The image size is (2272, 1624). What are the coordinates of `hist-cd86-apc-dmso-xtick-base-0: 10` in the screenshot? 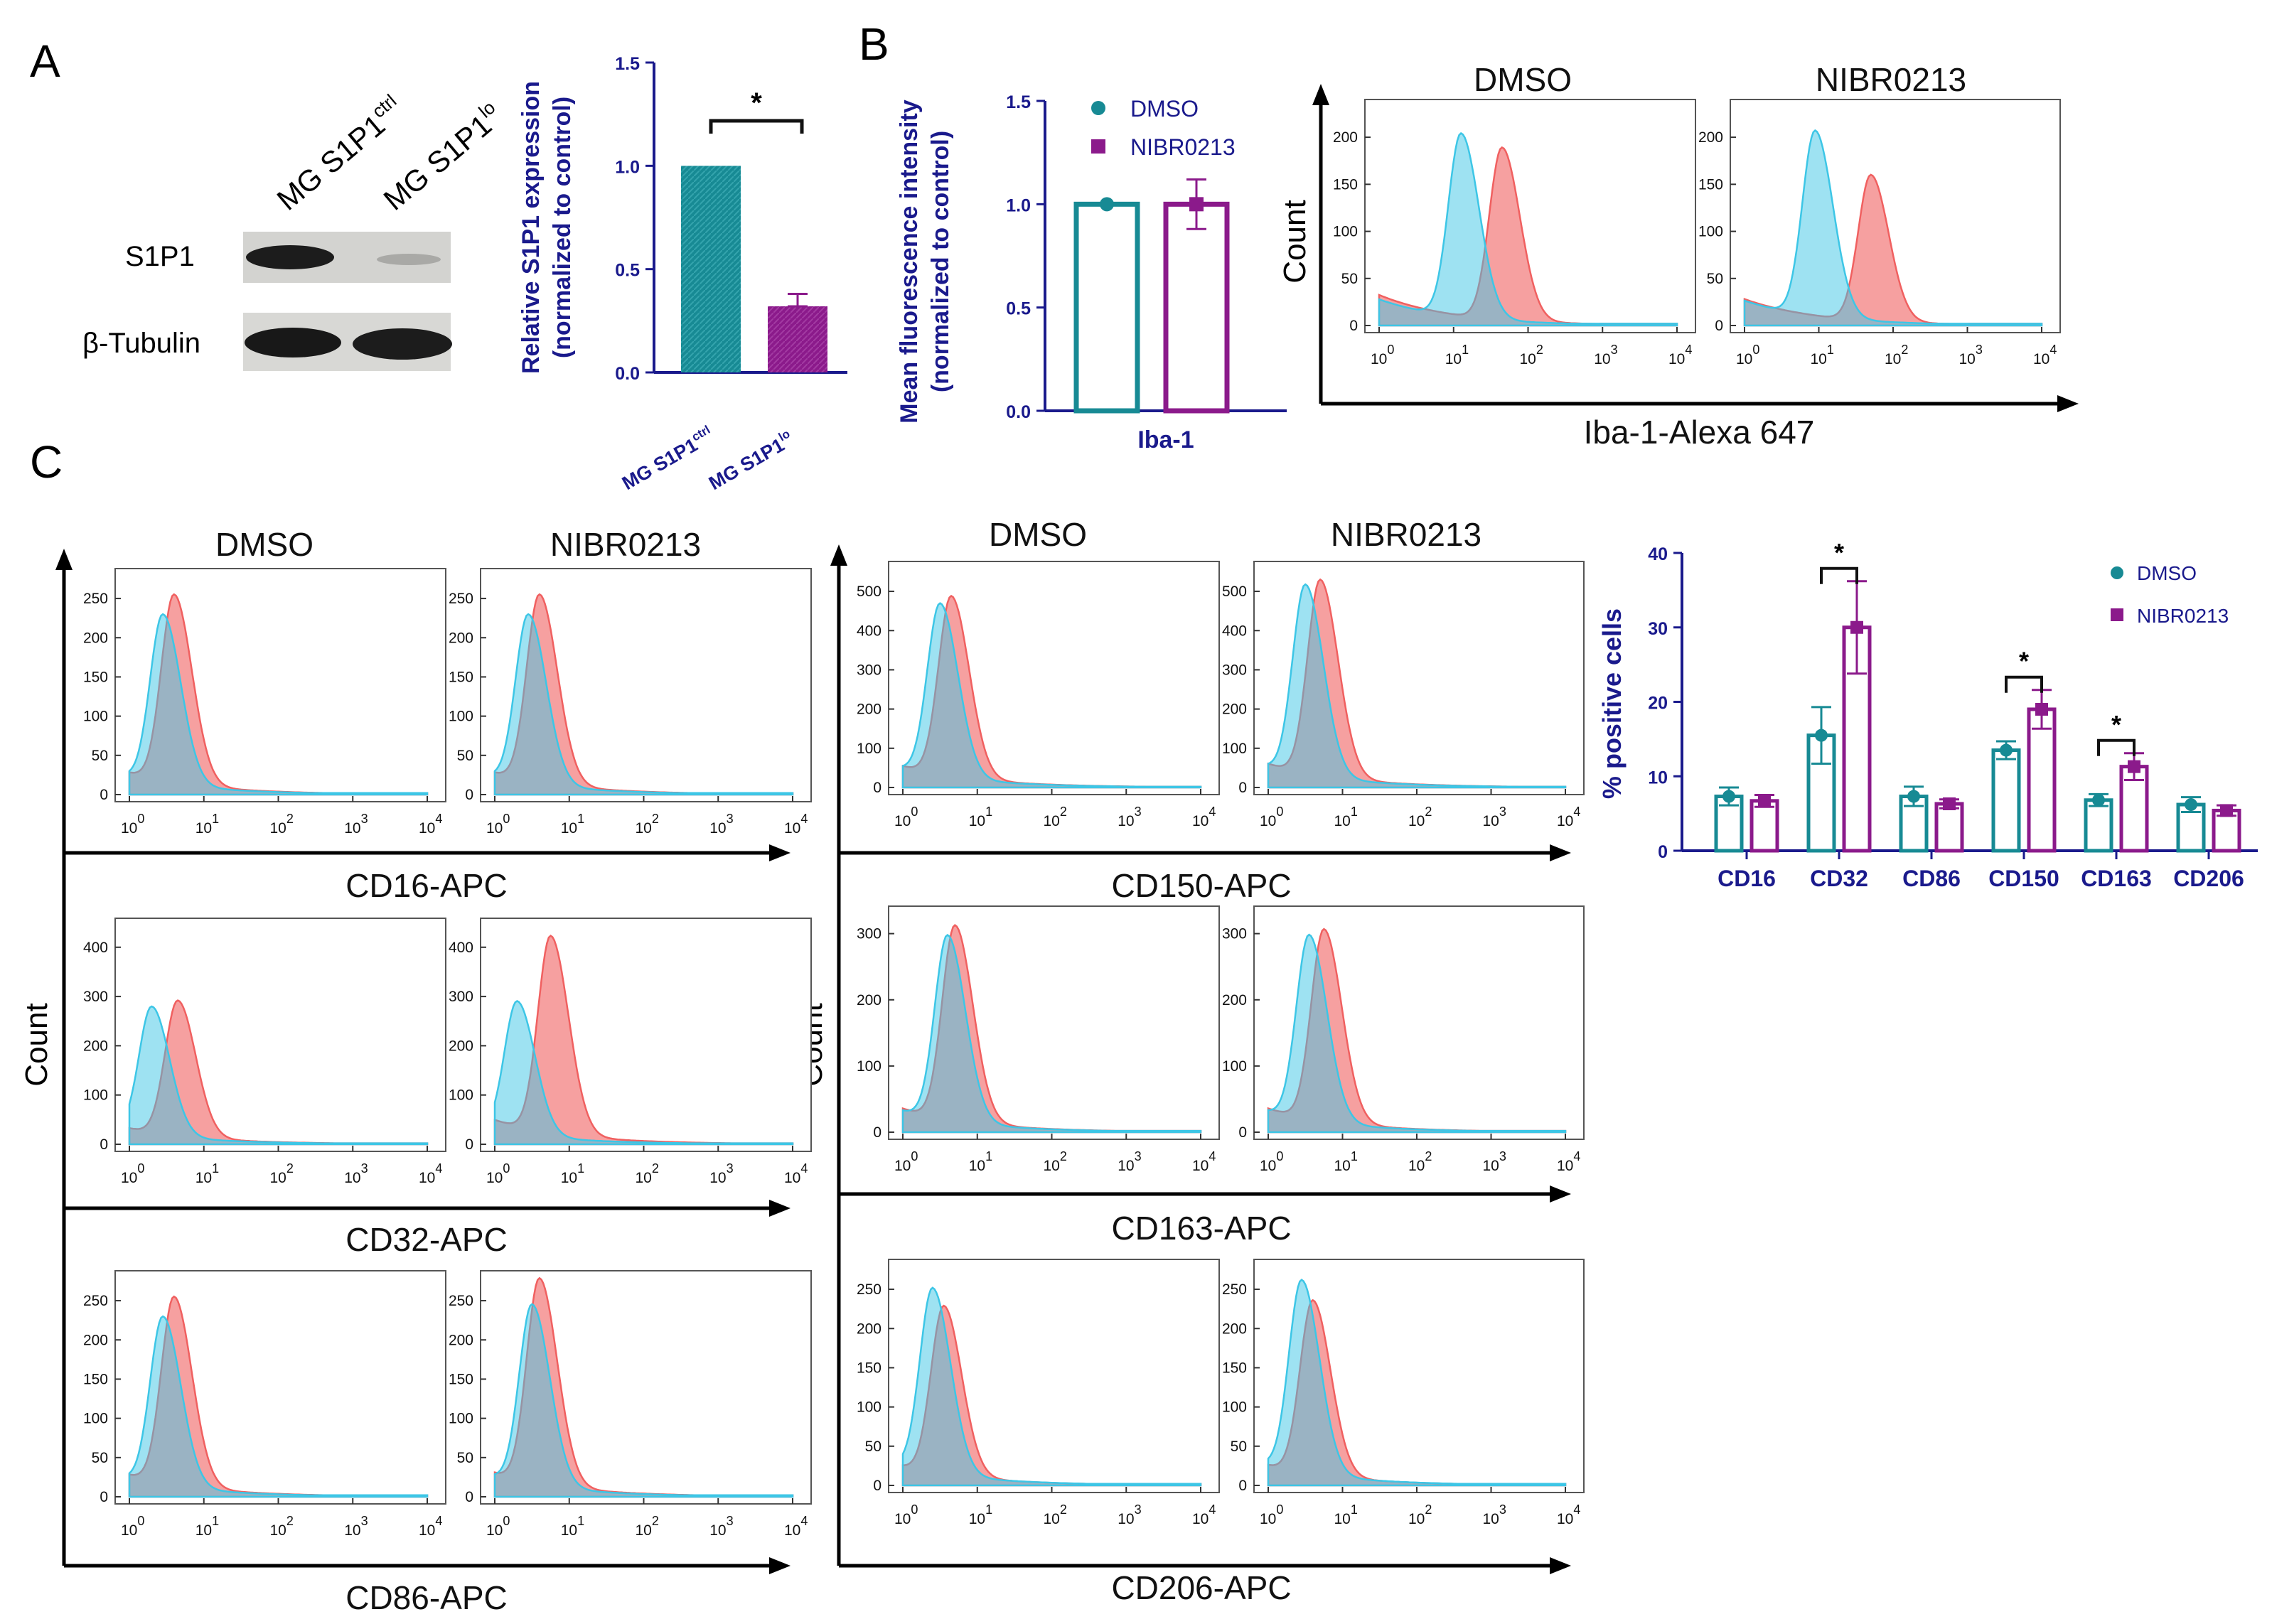 It's located at (129, 1530).